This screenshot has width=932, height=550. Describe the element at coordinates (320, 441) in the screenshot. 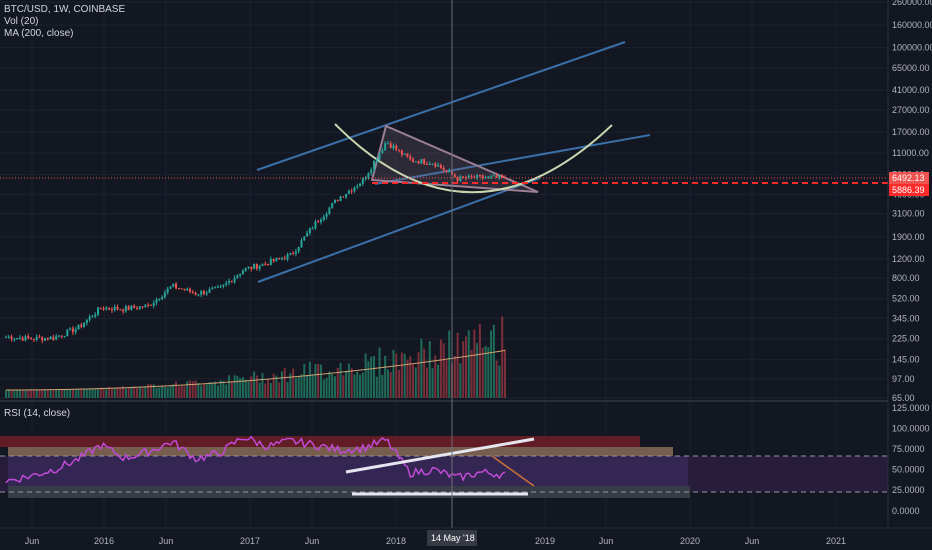

I see `rsi-zone-red` at that location.